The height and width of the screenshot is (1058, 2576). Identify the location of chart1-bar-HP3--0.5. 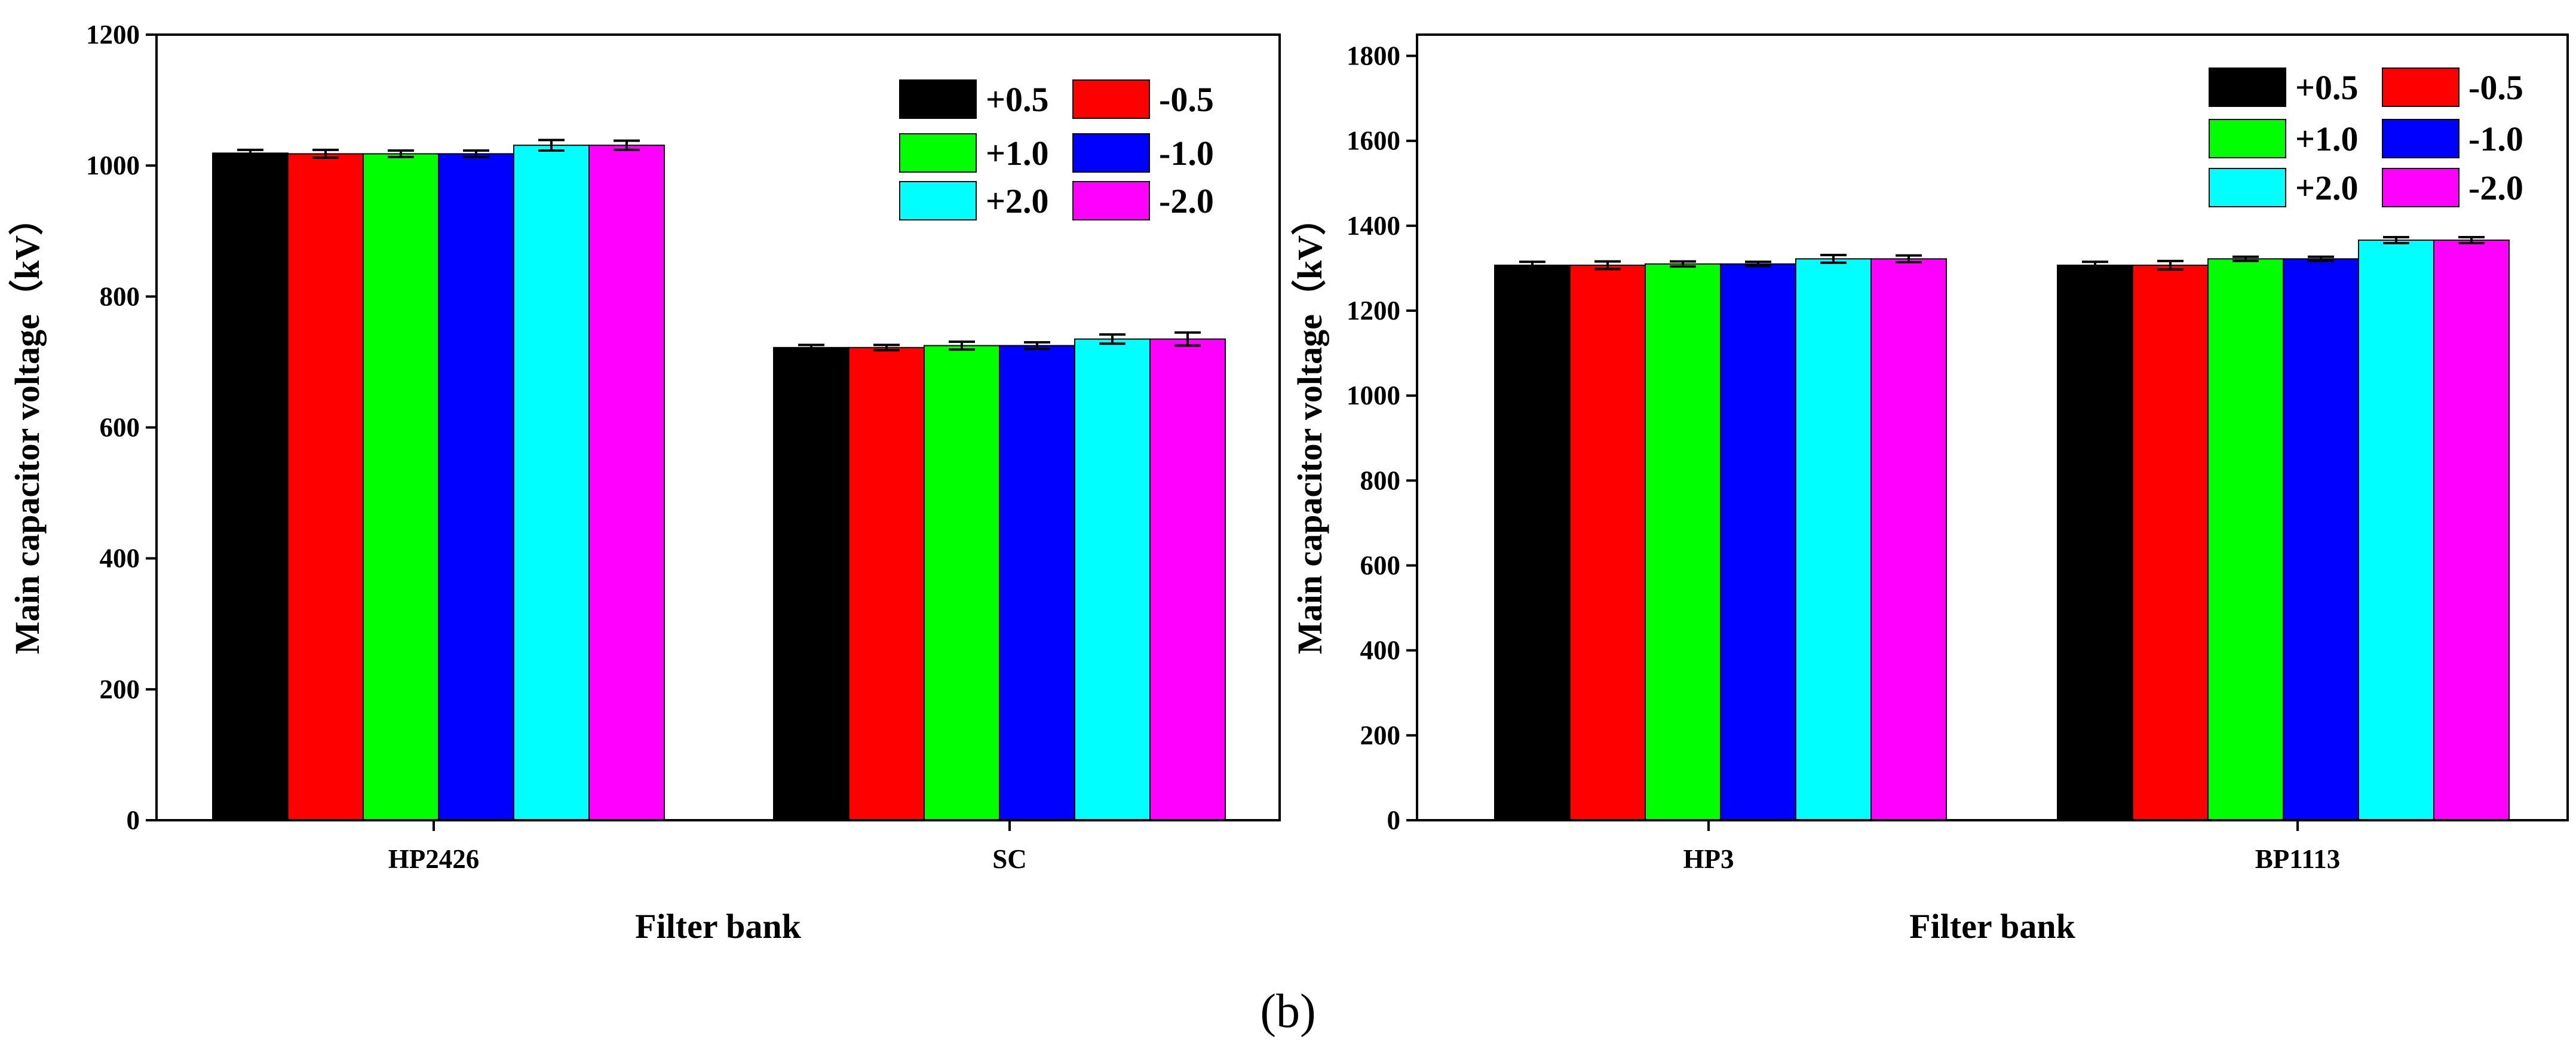
(1607, 542).